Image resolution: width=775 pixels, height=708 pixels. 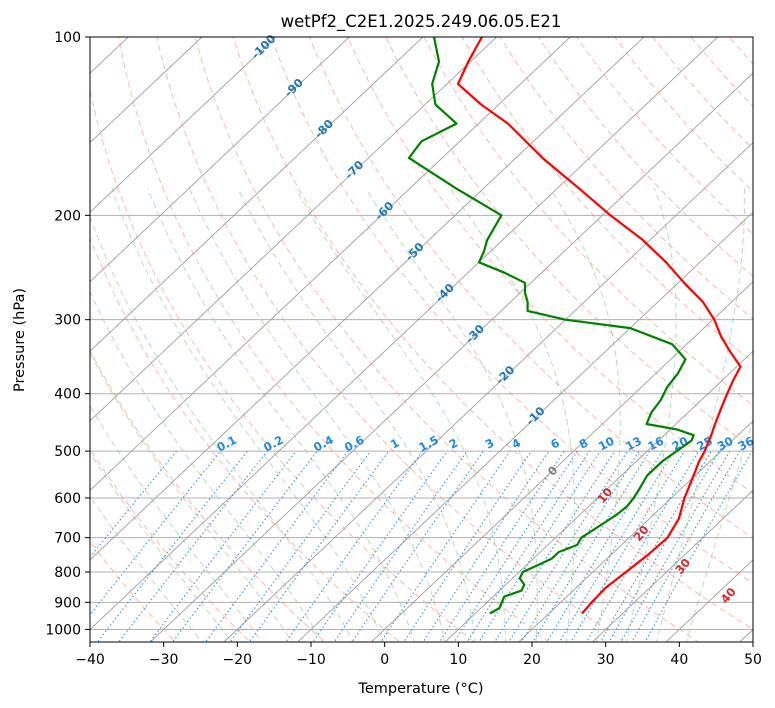 What do you see at coordinates (67, 452) in the screenshot?
I see `y-tick-label: 500` at bounding box center [67, 452].